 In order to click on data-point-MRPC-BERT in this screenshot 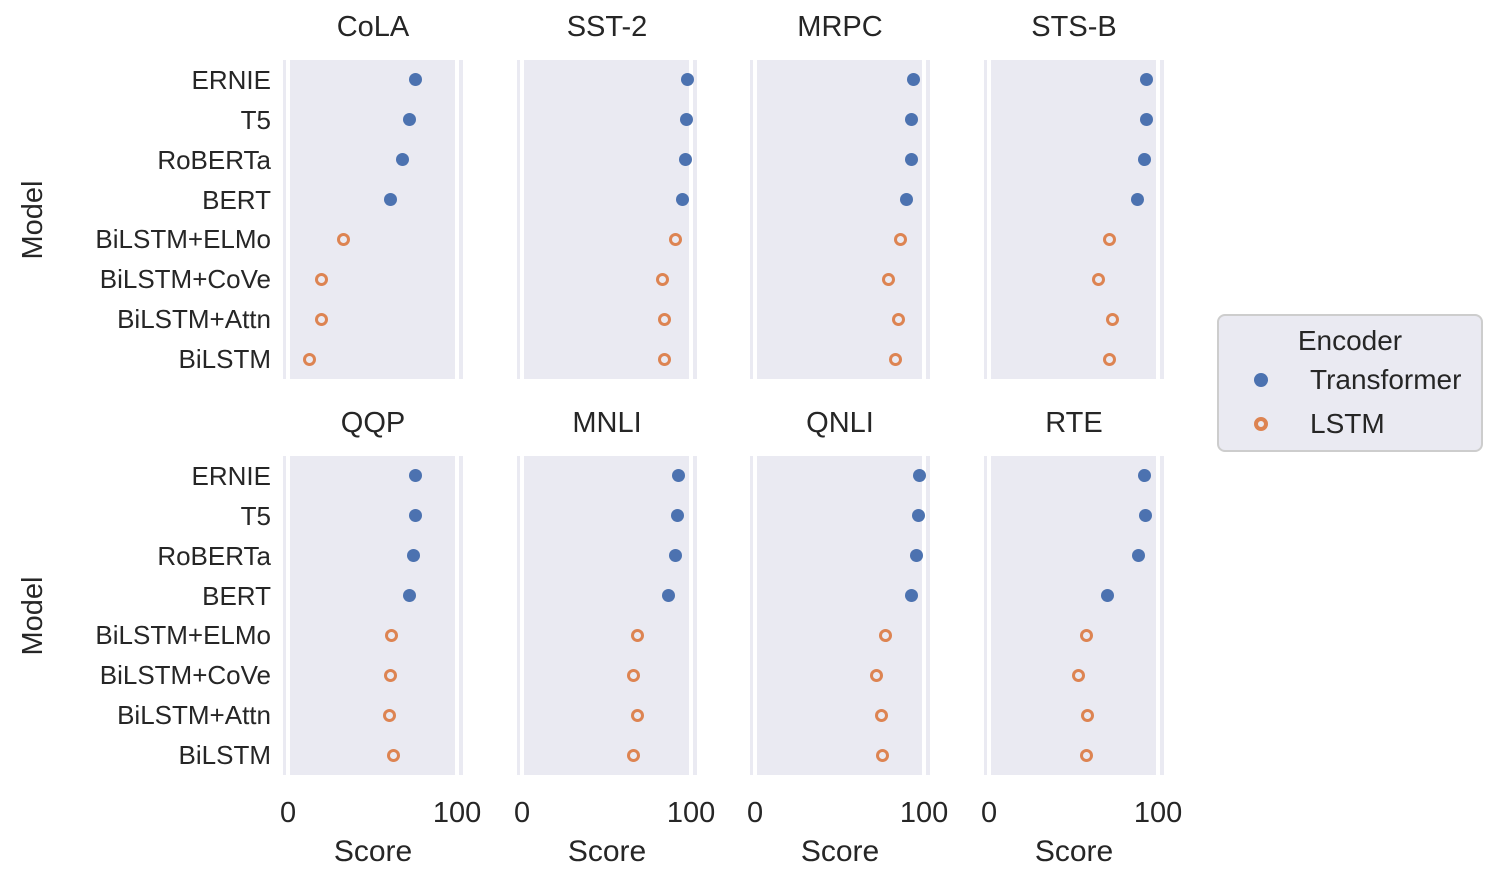, I will do `click(906, 200)`.